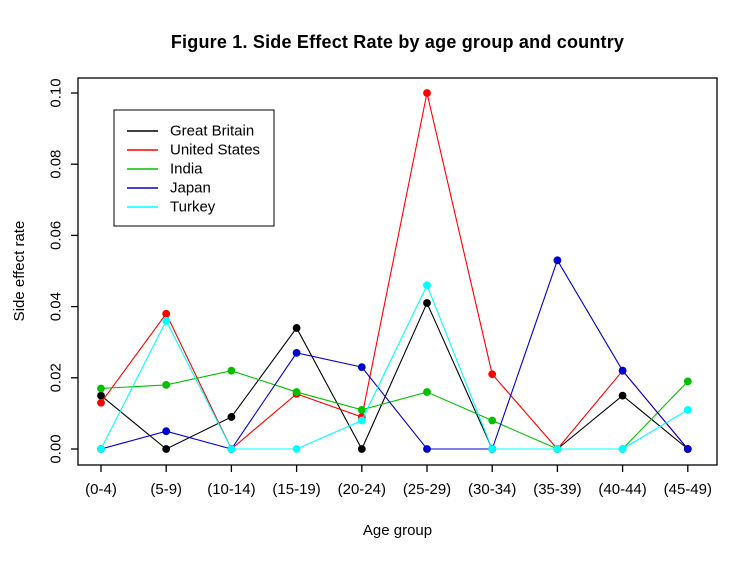 The height and width of the screenshot is (562, 746). Describe the element at coordinates (492, 489) in the screenshot. I see `x-tick-label: (30-34)` at that location.